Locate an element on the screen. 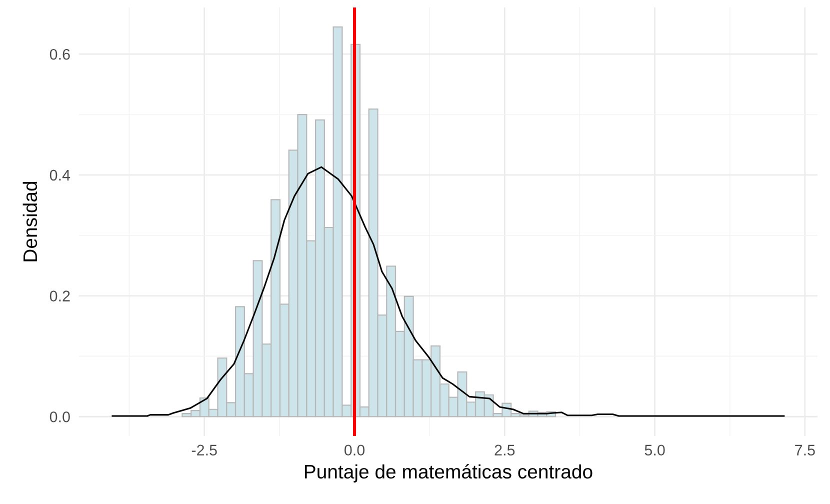  y-axis-title: Densidad is located at coordinates (30, 222).